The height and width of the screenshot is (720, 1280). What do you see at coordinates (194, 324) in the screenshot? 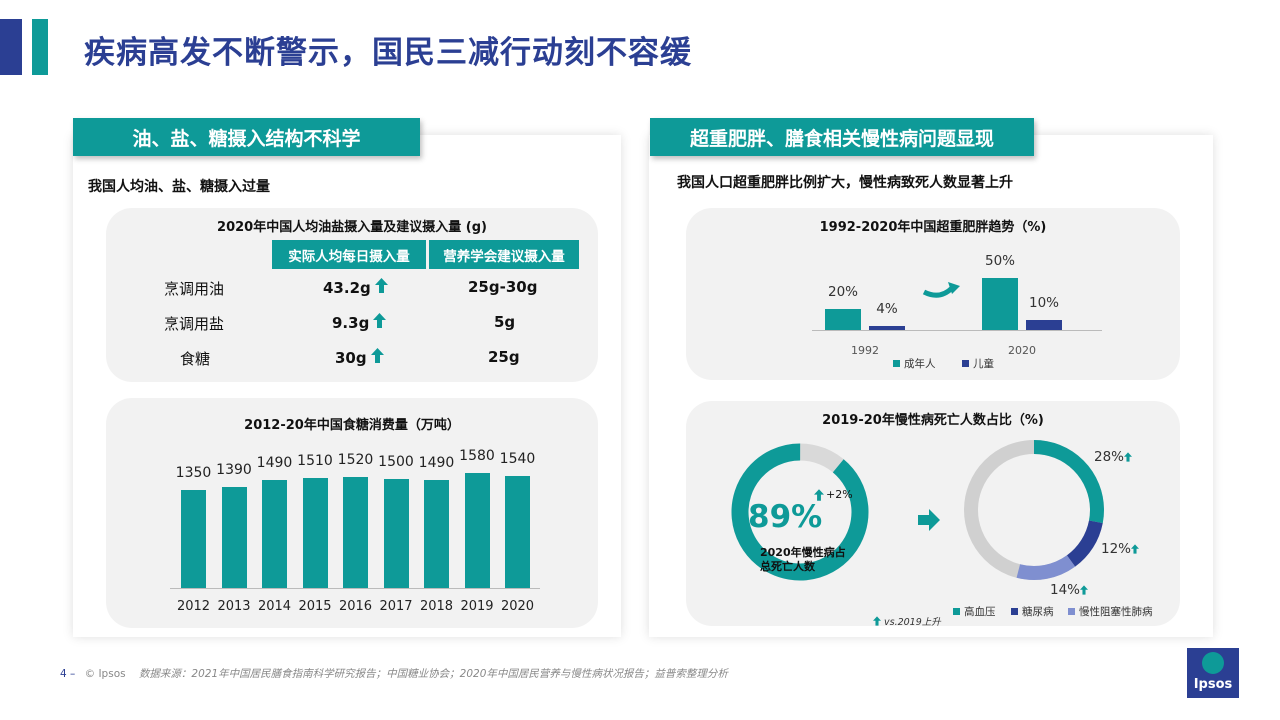
I see `table-row-label-salt: 烹调用盐` at bounding box center [194, 324].